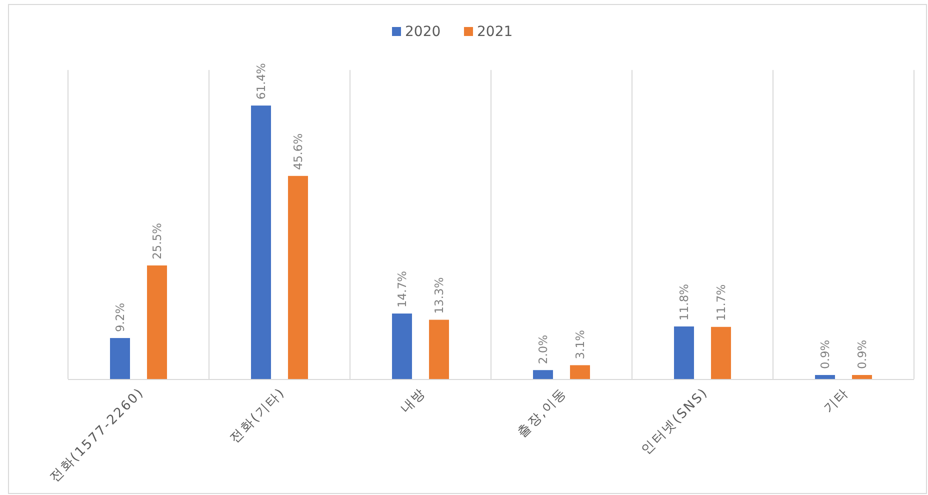 This screenshot has width=928, height=495. What do you see at coordinates (423, 32) in the screenshot?
I see `legend-label: 2020` at bounding box center [423, 32].